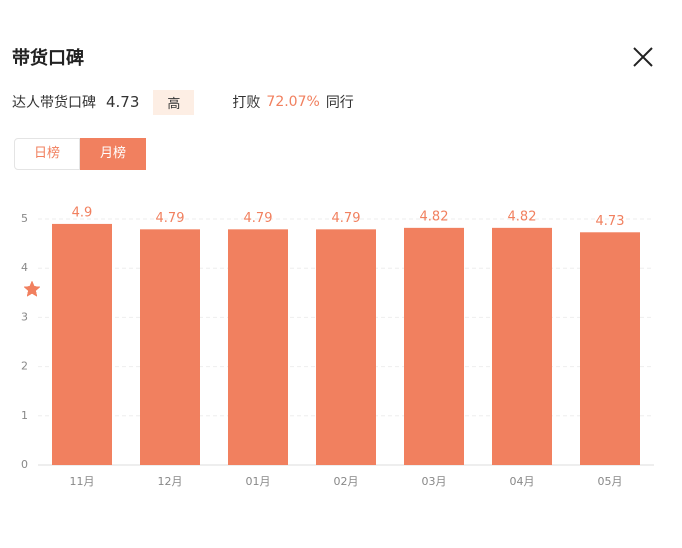 This screenshot has width=682, height=548. What do you see at coordinates (24, 464) in the screenshot?
I see `y-tick-label: 0` at bounding box center [24, 464].